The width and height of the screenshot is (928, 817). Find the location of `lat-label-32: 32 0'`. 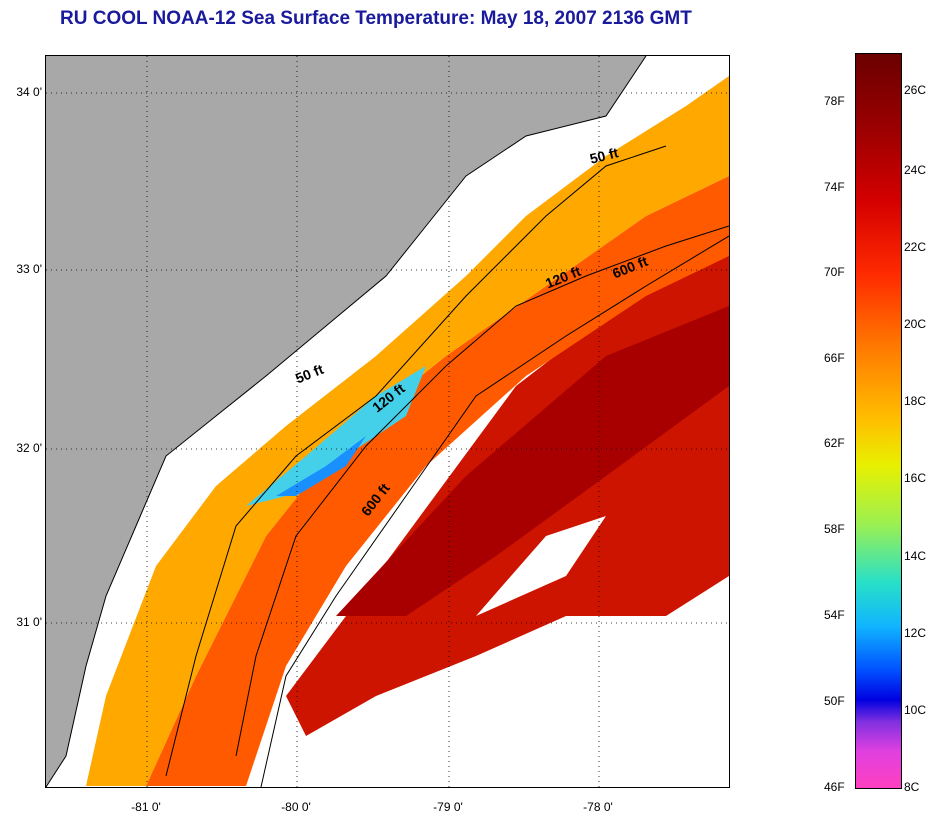

lat-label-32: 32 0' is located at coordinates (29, 448).